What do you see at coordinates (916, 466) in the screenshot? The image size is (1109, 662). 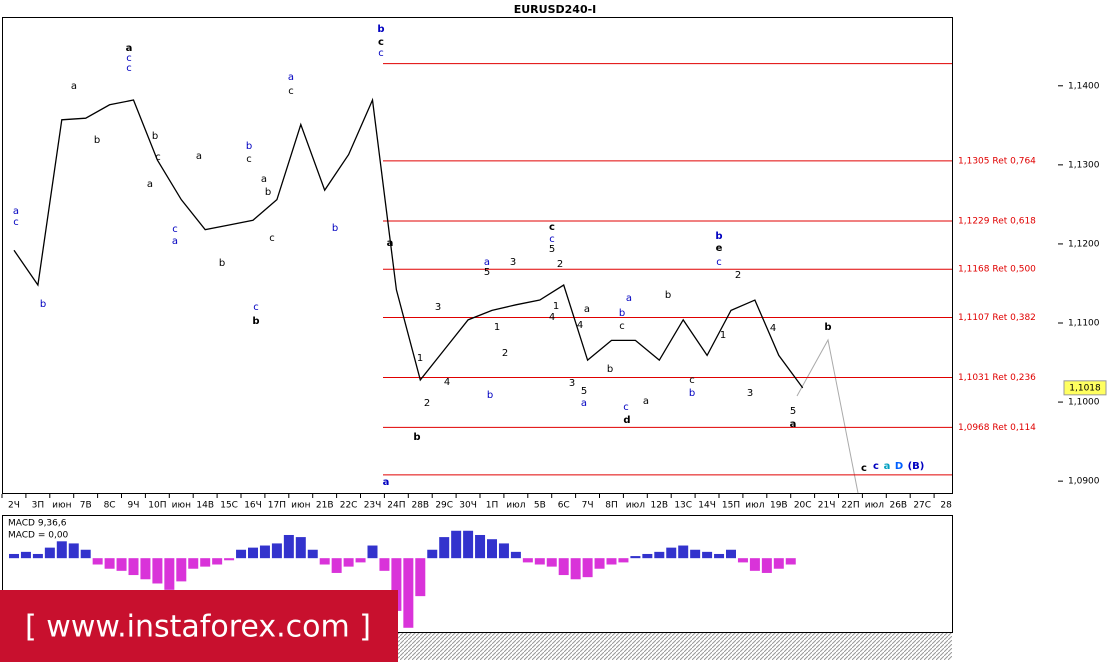 I see `wave-label: (B)` at bounding box center [916, 466].